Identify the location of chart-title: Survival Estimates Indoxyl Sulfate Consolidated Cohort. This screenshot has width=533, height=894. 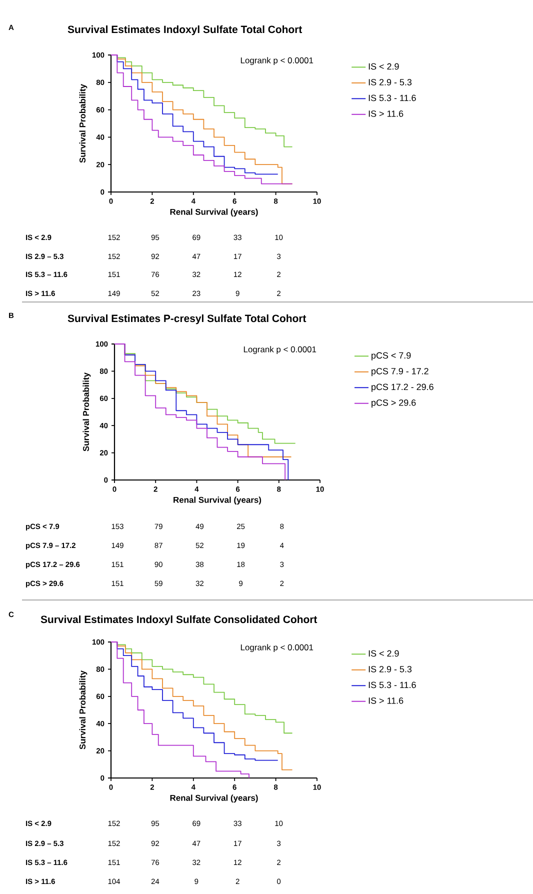
(178, 620).